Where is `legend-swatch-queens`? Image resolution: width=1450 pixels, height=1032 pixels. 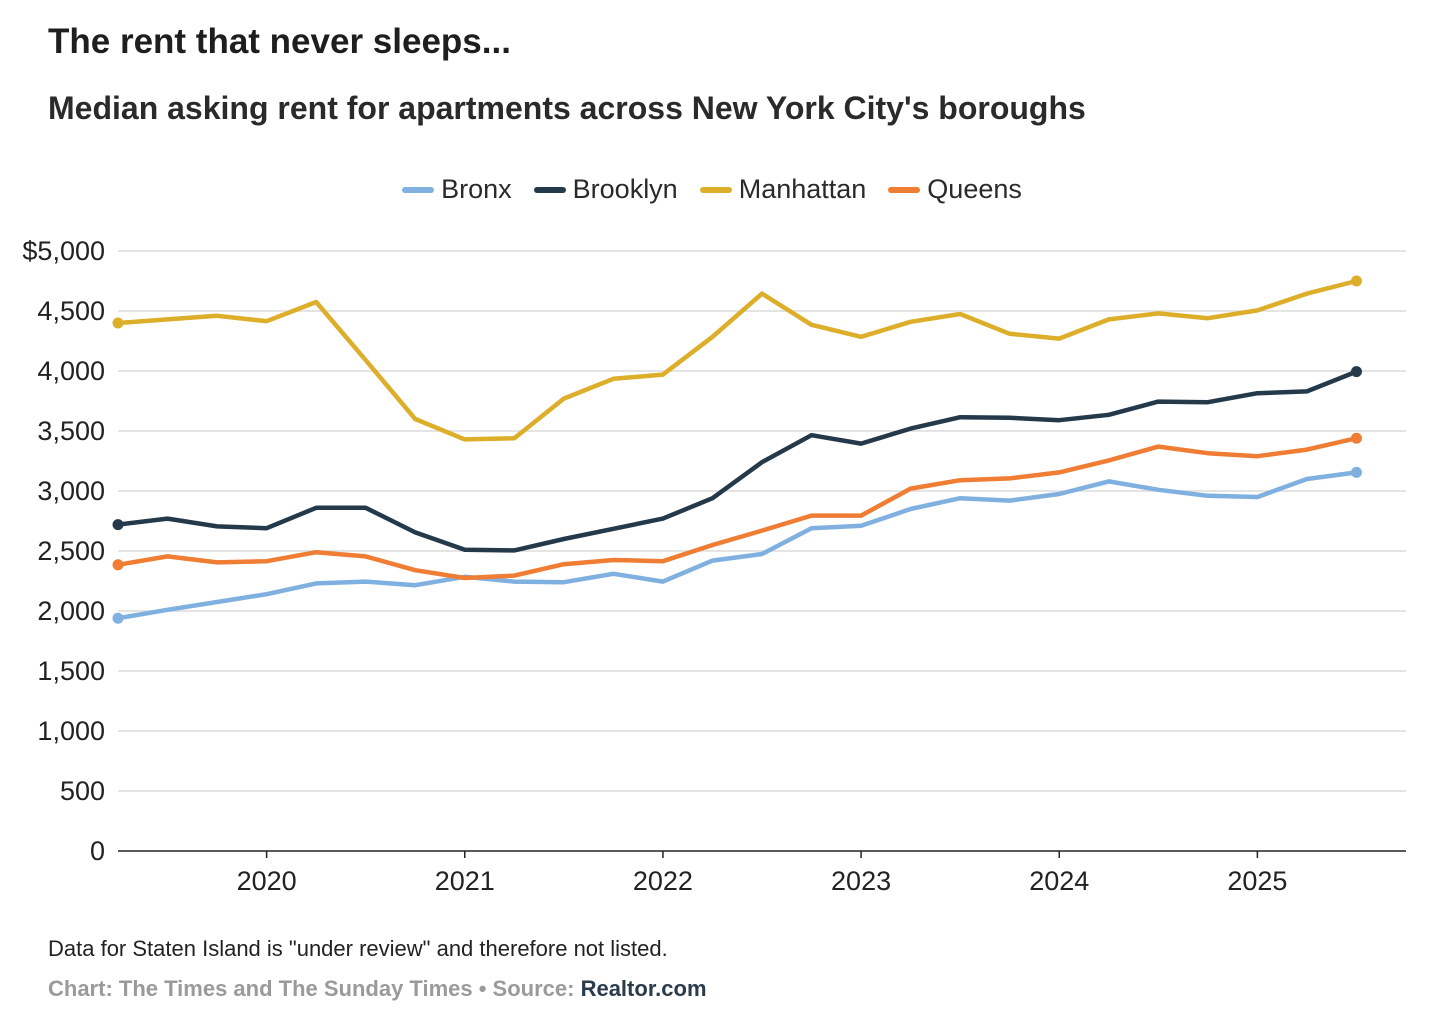 legend-swatch-queens is located at coordinates (904, 189).